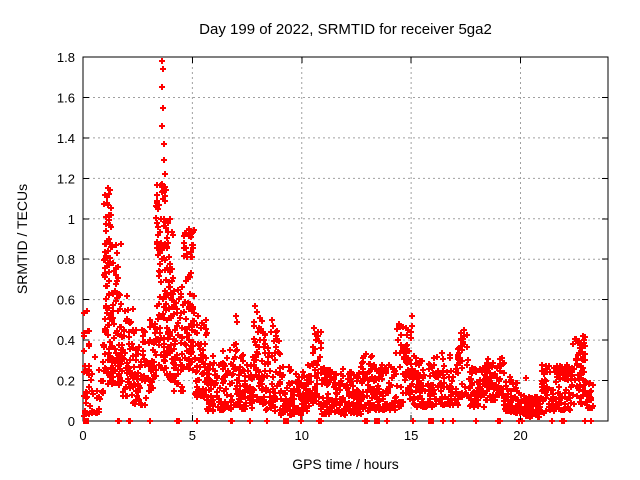 Image resolution: width=640 pixels, height=480 pixels. What do you see at coordinates (71, 219) in the screenshot?
I see `y-tick-label: 1` at bounding box center [71, 219].